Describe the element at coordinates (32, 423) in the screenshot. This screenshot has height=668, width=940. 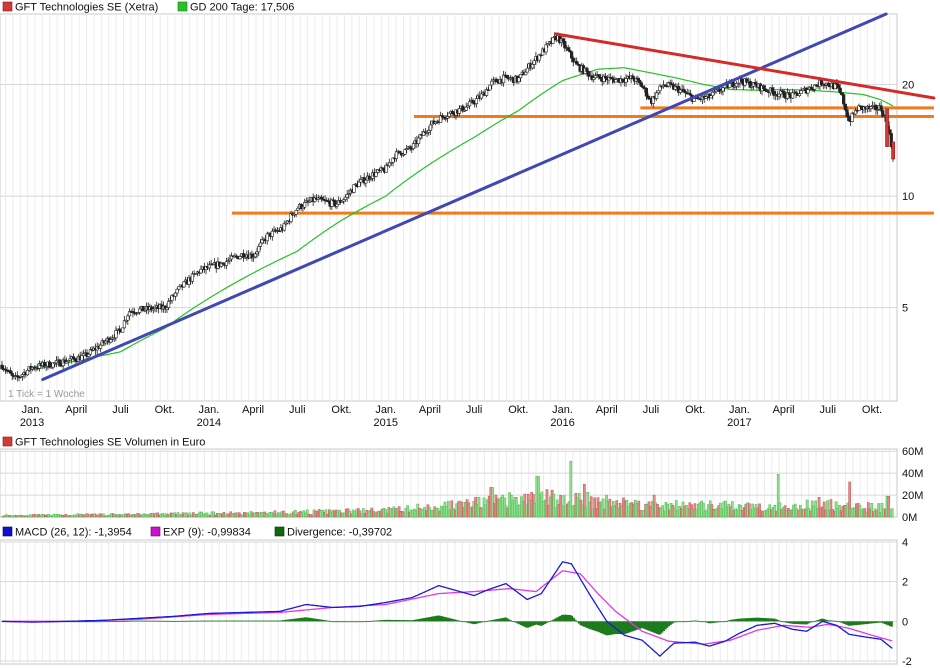
I see `x-year-label: 2013` at that location.